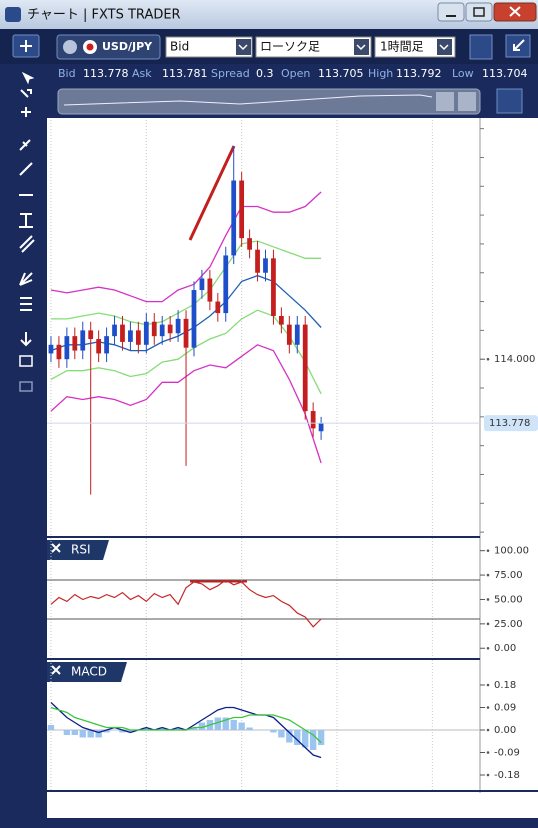 The height and width of the screenshot is (828, 538). Describe the element at coordinates (505, 708) in the screenshot. I see `y-tick-label: 0.09` at that location.